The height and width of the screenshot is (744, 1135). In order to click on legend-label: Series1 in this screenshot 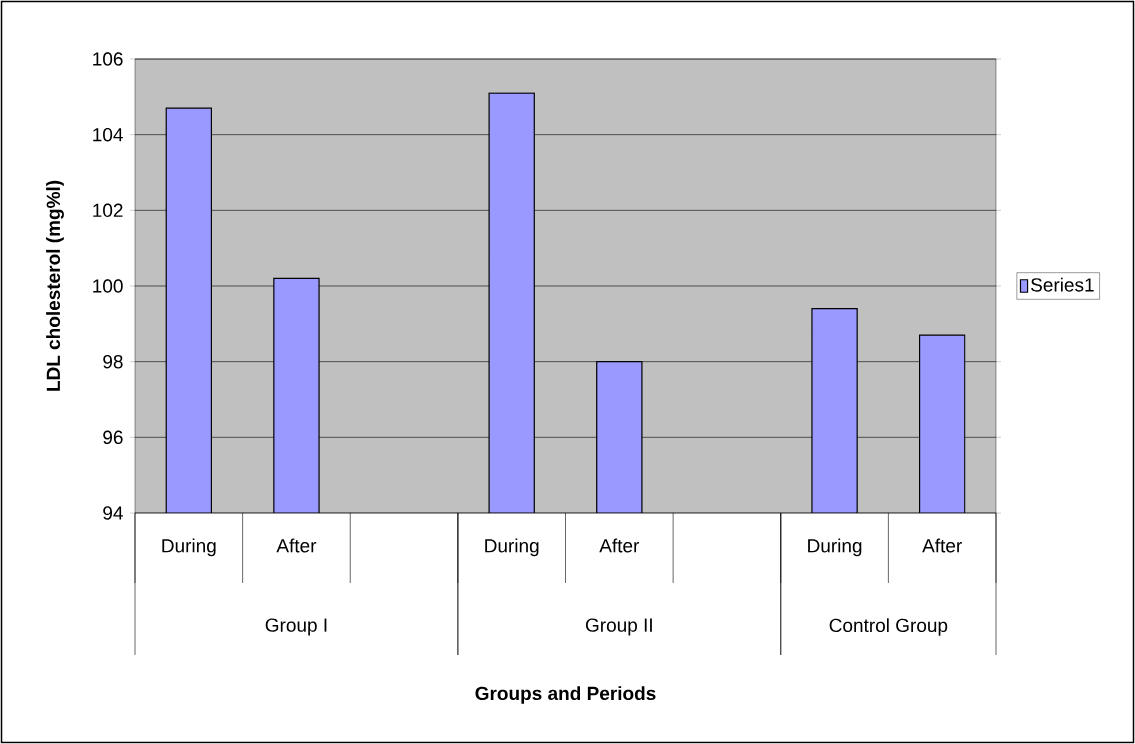, I will do `click(1062, 284)`.